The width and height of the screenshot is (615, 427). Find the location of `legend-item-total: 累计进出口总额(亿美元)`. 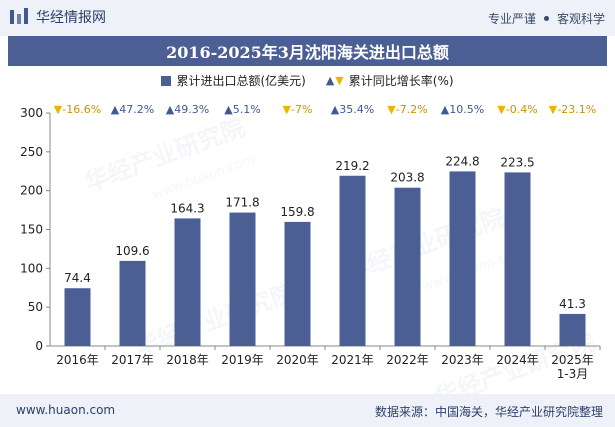

legend-item-total: 累计进出口总额(亿美元) is located at coordinates (233, 80).